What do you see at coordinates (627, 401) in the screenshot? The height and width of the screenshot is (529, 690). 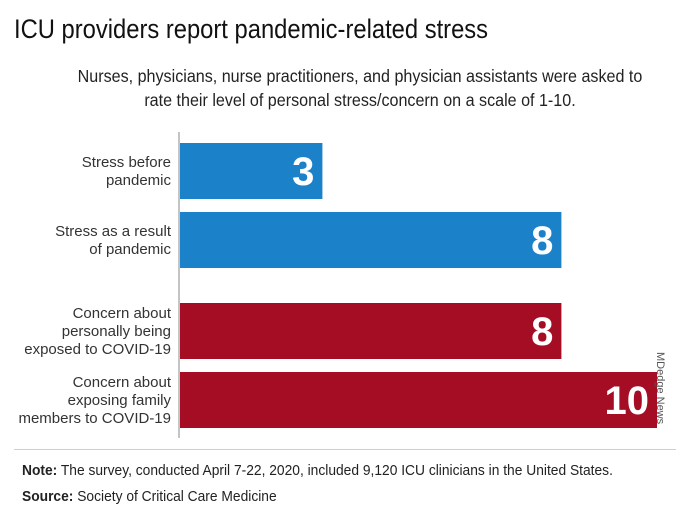 I see `bar-value-label: 10` at bounding box center [627, 401].